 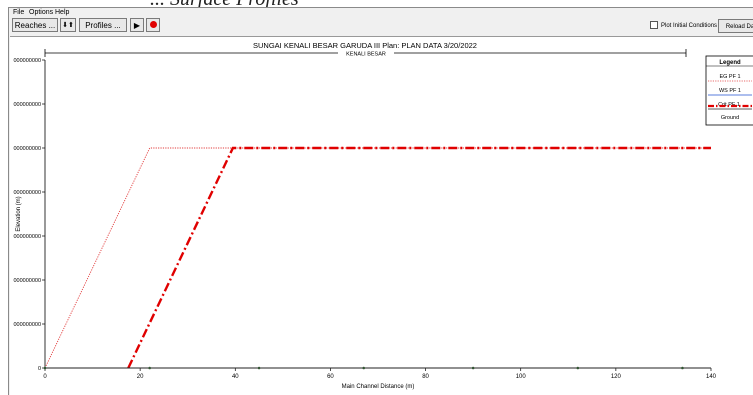 I want to click on legend-item-eg: EG PF 1, so click(x=729, y=77).